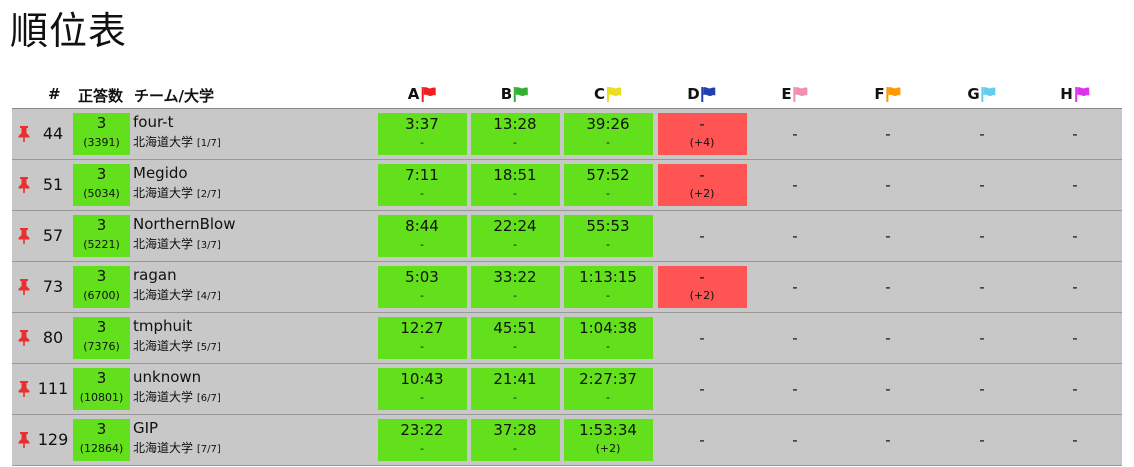 This screenshot has height=467, width=1134. What do you see at coordinates (1075, 94) in the screenshot?
I see `problem-header-h: H` at bounding box center [1075, 94].